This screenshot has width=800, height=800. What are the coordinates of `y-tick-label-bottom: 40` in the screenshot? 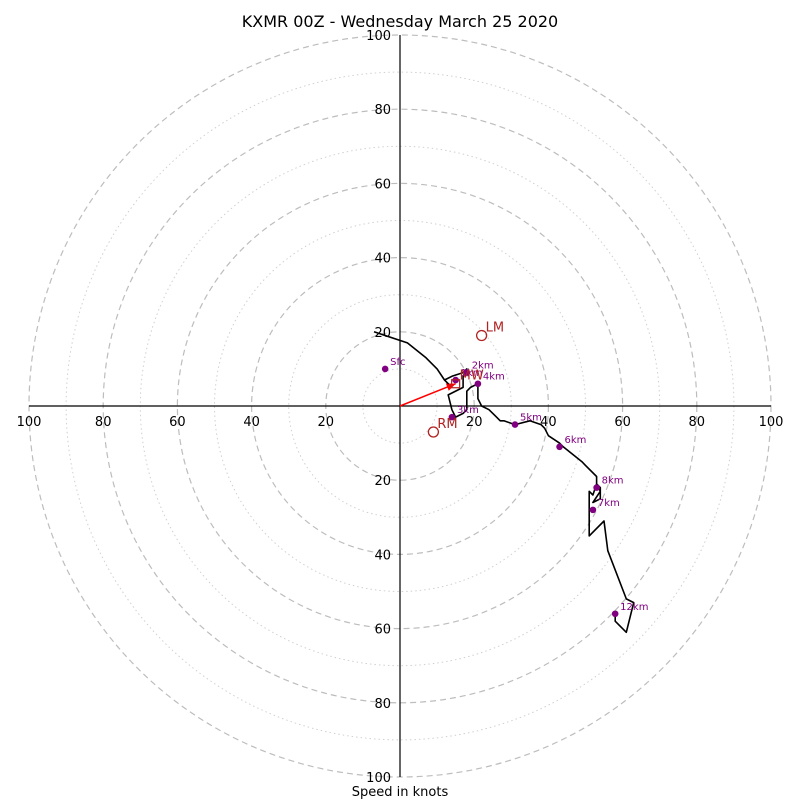 It's located at (382, 555).